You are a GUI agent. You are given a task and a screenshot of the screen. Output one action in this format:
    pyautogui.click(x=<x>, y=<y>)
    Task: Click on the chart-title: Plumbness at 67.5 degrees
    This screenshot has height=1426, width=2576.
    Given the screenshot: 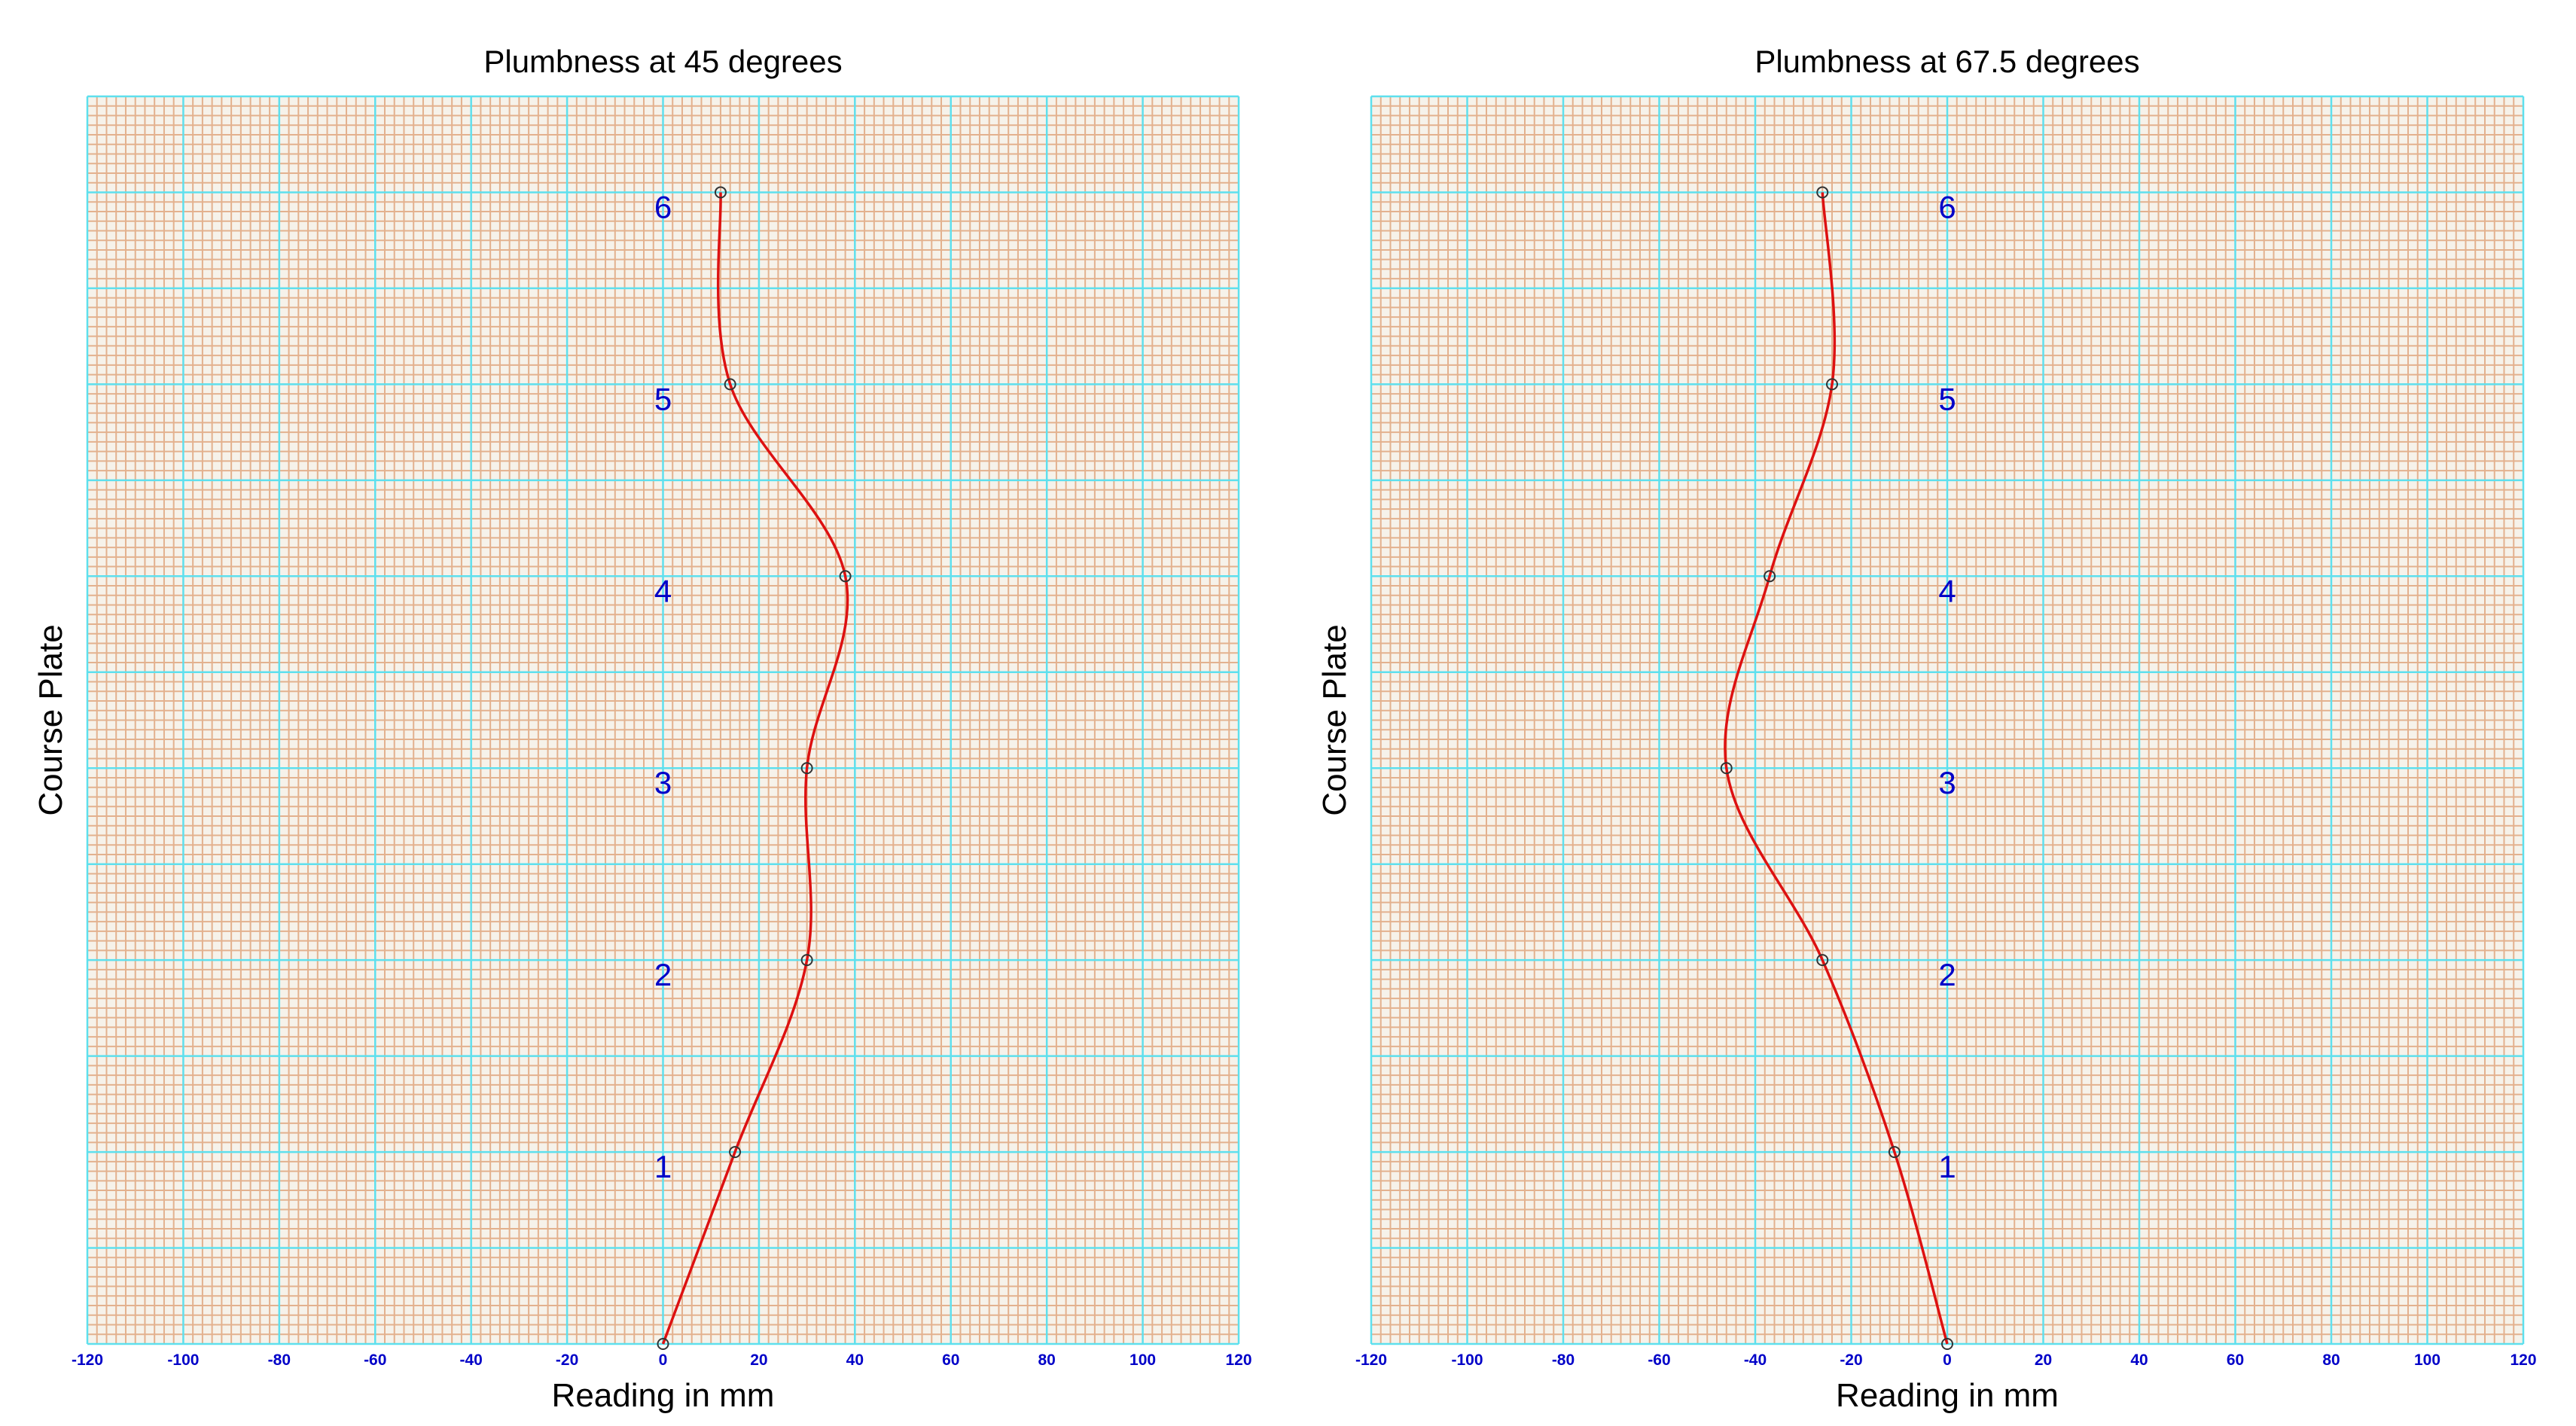 What is the action you would take?
    pyautogui.click(x=1946, y=61)
    